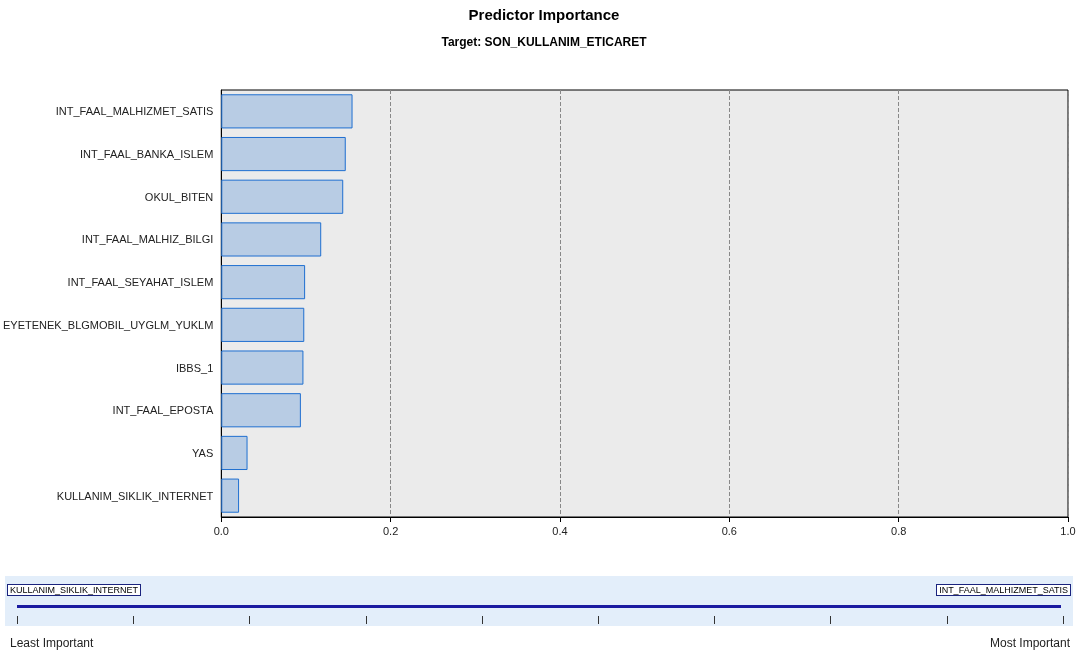 Image resolution: width=1088 pixels, height=660 pixels. Describe the element at coordinates (147, 154) in the screenshot. I see `y-tick-label: INT_FAAL_BANKA_ISLEM` at that location.